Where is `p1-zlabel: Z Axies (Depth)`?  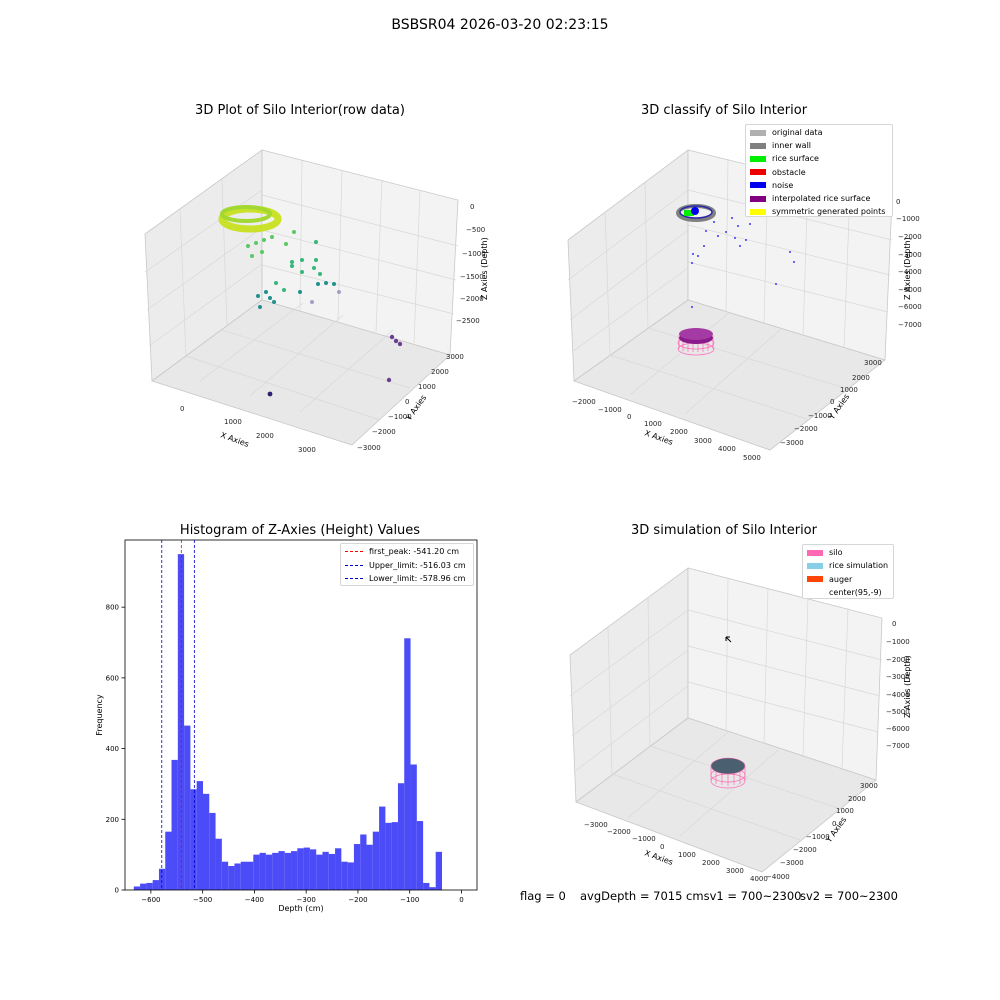 p1-zlabel: Z Axies (Depth) is located at coordinates (484, 268).